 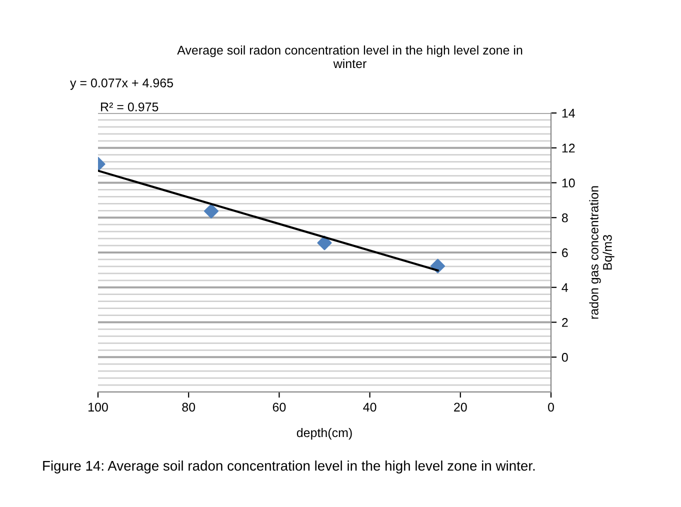 What do you see at coordinates (568, 148) in the screenshot?
I see `y-tick-label: 12` at bounding box center [568, 148].